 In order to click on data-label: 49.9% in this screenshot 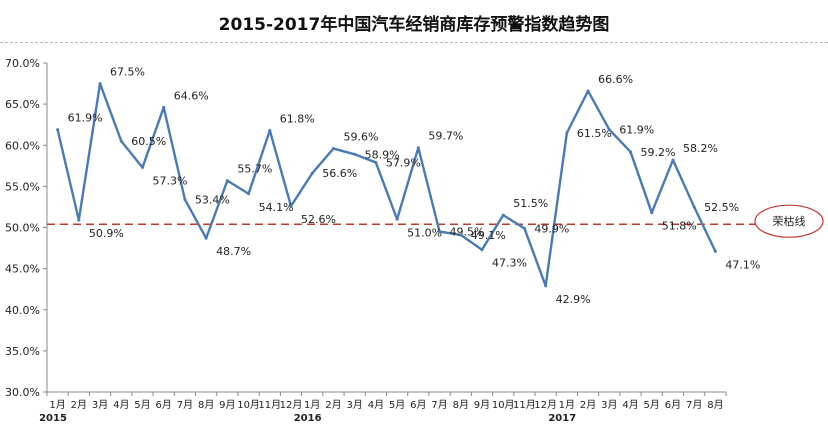, I will do `click(551, 228)`.